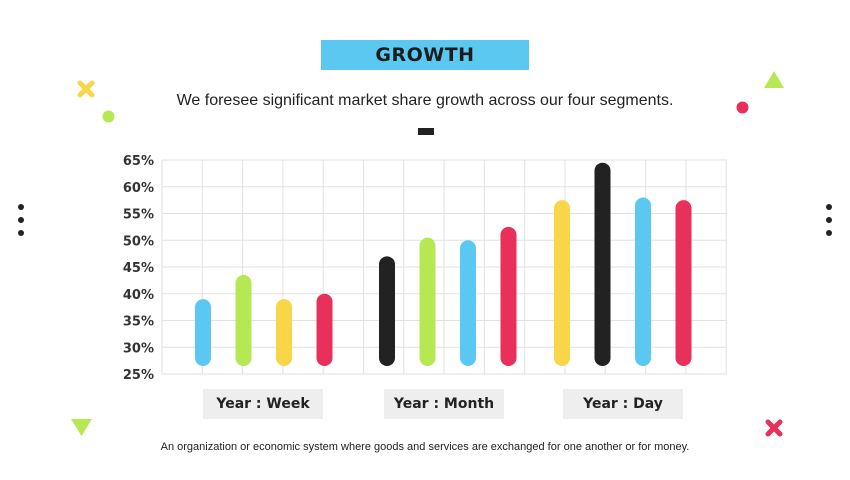 The image size is (850, 480). Describe the element at coordinates (263, 404) in the screenshot. I see `category-label-week: Year : Week` at that location.